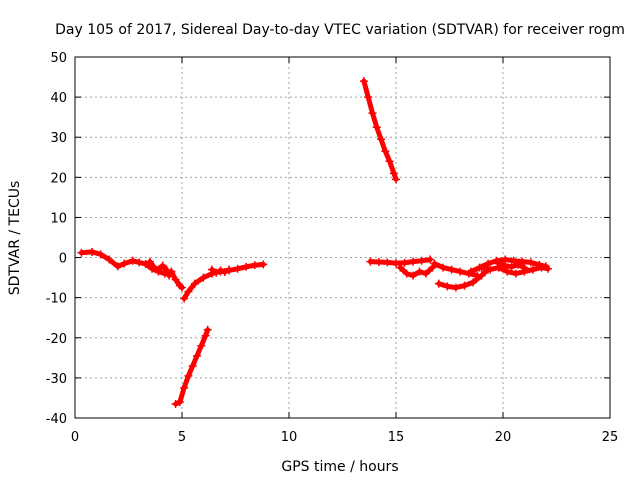 This screenshot has height=480, width=640. I want to click on y-tick-label: 50, so click(58, 58).